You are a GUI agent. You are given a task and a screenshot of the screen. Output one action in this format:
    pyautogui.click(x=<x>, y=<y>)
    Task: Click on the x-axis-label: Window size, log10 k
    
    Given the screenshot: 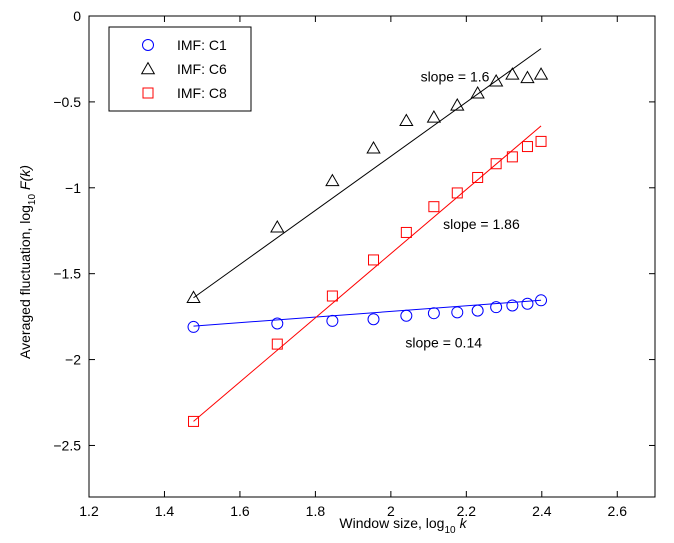 What is the action you would take?
    pyautogui.click(x=403, y=525)
    